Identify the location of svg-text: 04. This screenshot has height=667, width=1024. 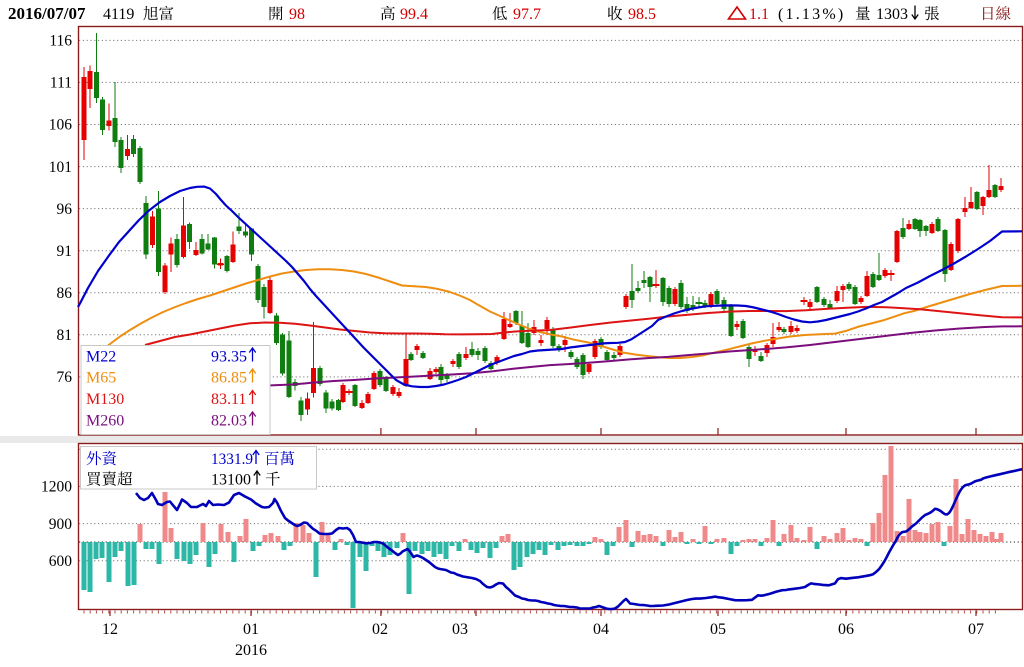
(601, 629).